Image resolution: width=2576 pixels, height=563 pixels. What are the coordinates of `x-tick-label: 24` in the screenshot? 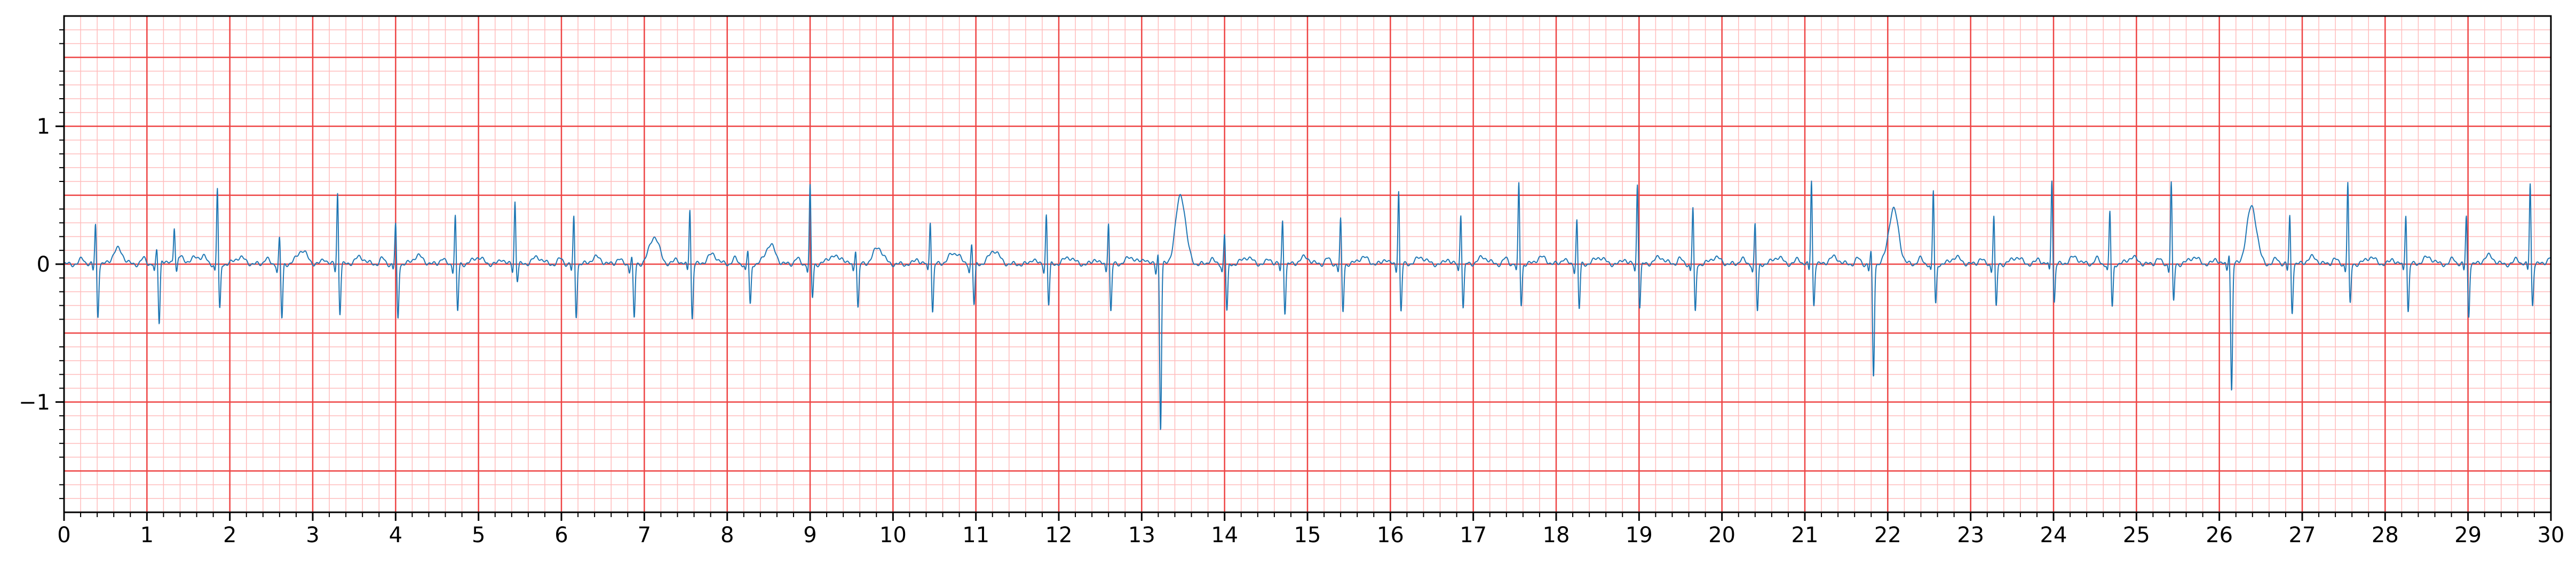 It's located at (2053, 535).